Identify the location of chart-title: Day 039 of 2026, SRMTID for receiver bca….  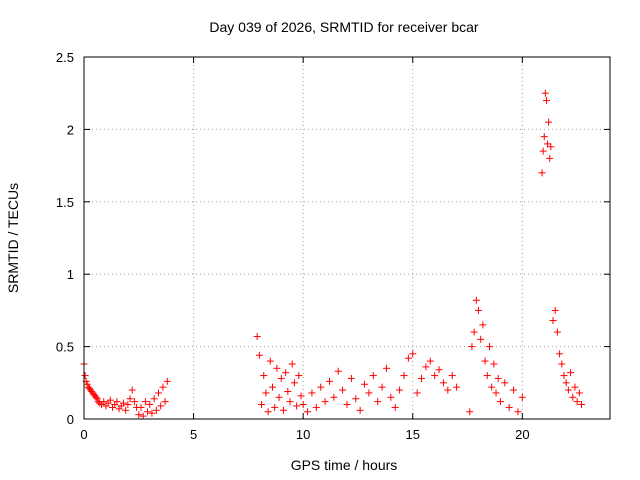
(344, 27).